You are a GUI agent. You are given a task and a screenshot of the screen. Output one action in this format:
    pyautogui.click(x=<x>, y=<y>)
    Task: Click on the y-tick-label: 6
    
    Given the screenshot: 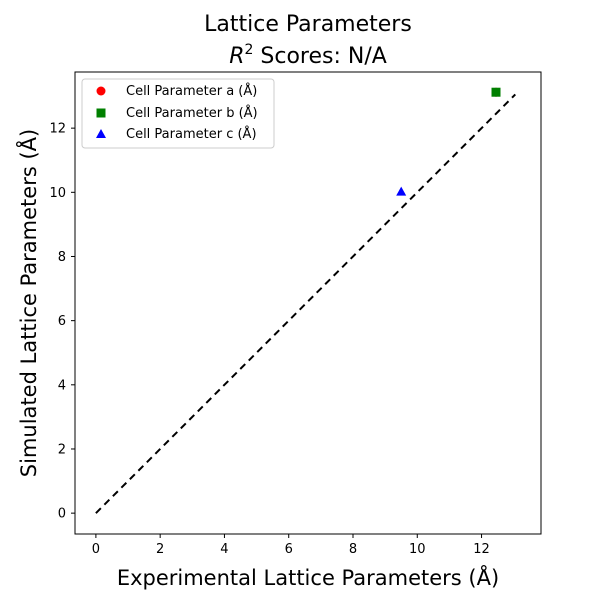 What is the action you would take?
    pyautogui.click(x=62, y=321)
    